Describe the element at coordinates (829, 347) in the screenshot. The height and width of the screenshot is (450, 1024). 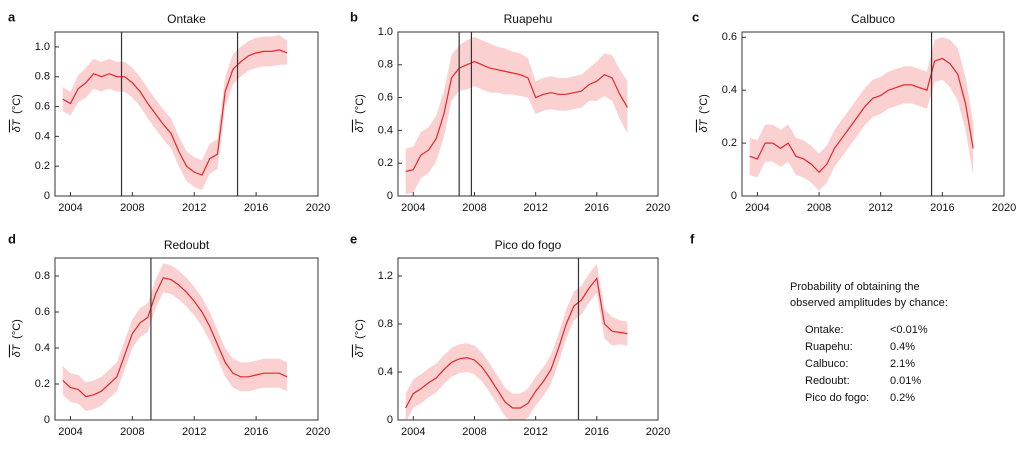
I see `probability-name: Ruapehu:` at that location.